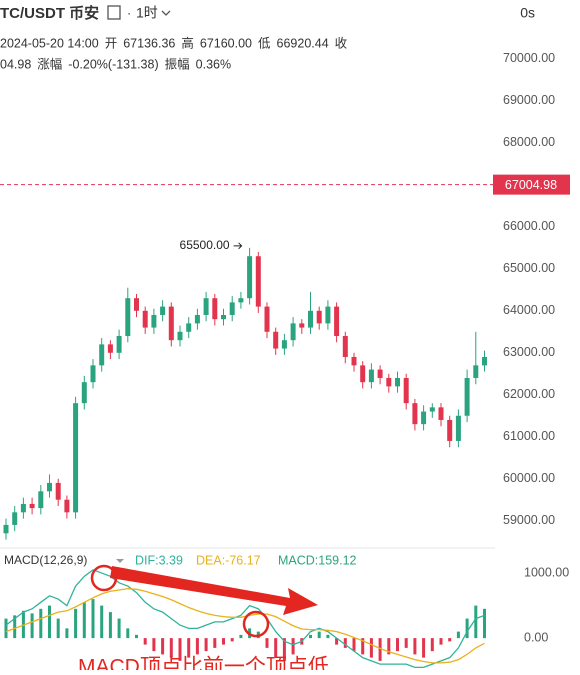 The width and height of the screenshot is (580, 675). Describe the element at coordinates (177, 63) in the screenshot. I see `info-text: 振幅` at that location.